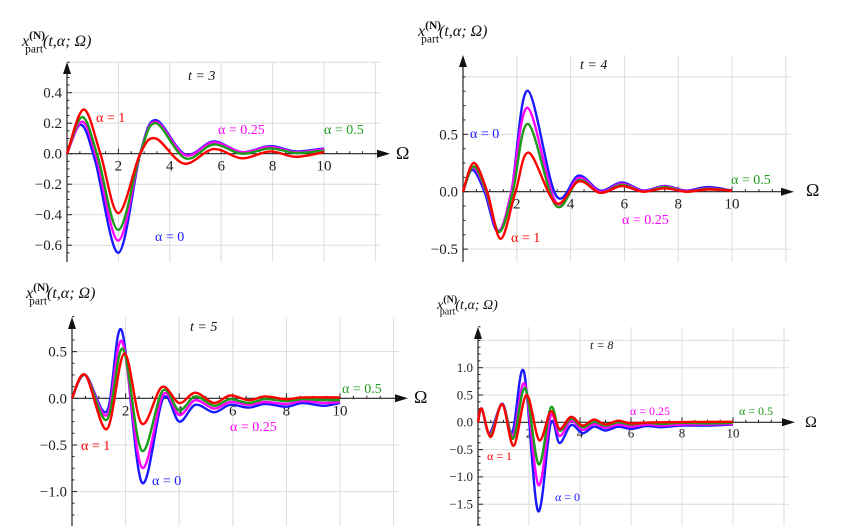 Image resolution: width=855 pixels, height=526 pixels. Describe the element at coordinates (201, 76) in the screenshot. I see `time-annotation: t = 3` at that location.